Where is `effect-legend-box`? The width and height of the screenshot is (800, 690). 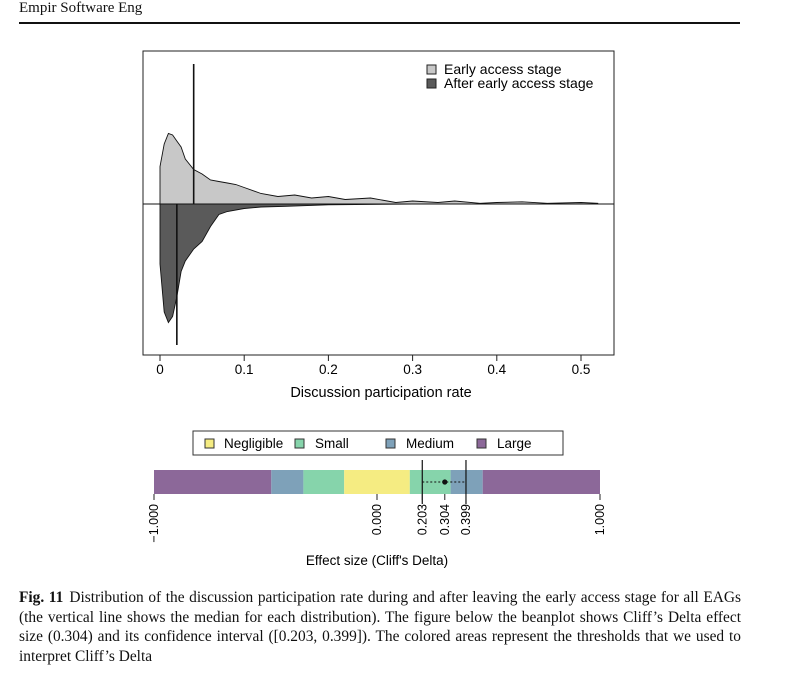
effect-legend-box is located at coordinates (378, 443).